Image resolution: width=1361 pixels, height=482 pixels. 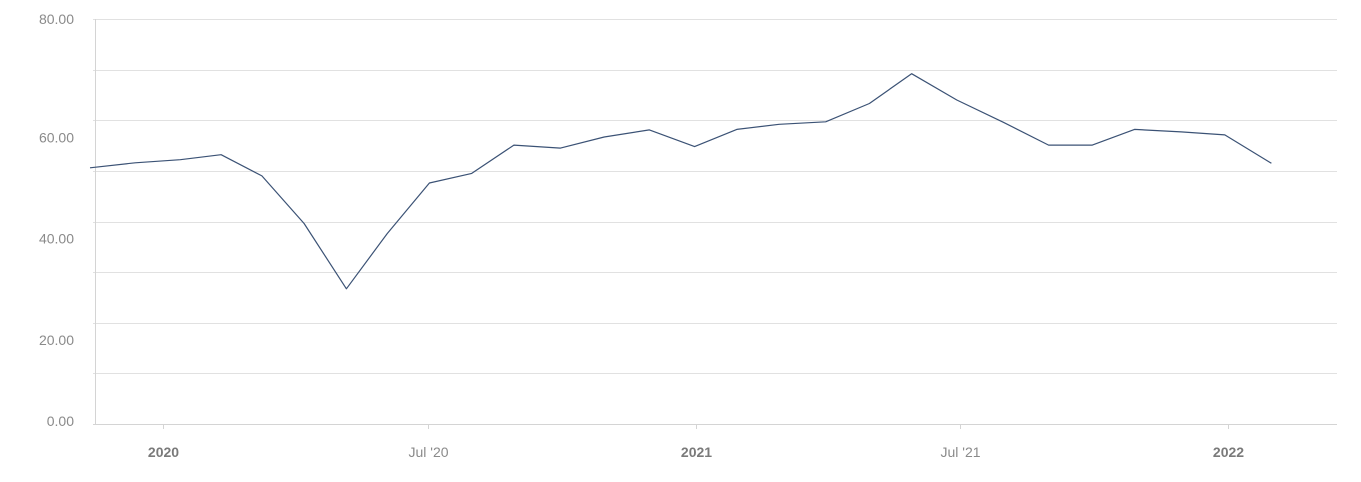 What do you see at coordinates (56, 239) in the screenshot?
I see `y-tick-label: 40.00` at bounding box center [56, 239].